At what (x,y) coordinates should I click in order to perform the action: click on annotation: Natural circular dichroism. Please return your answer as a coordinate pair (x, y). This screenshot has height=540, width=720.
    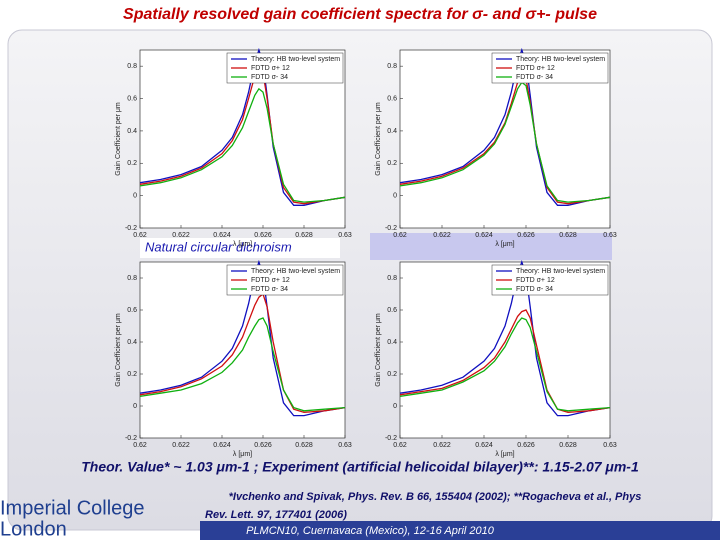
    Looking at the image, I should click on (218, 246).